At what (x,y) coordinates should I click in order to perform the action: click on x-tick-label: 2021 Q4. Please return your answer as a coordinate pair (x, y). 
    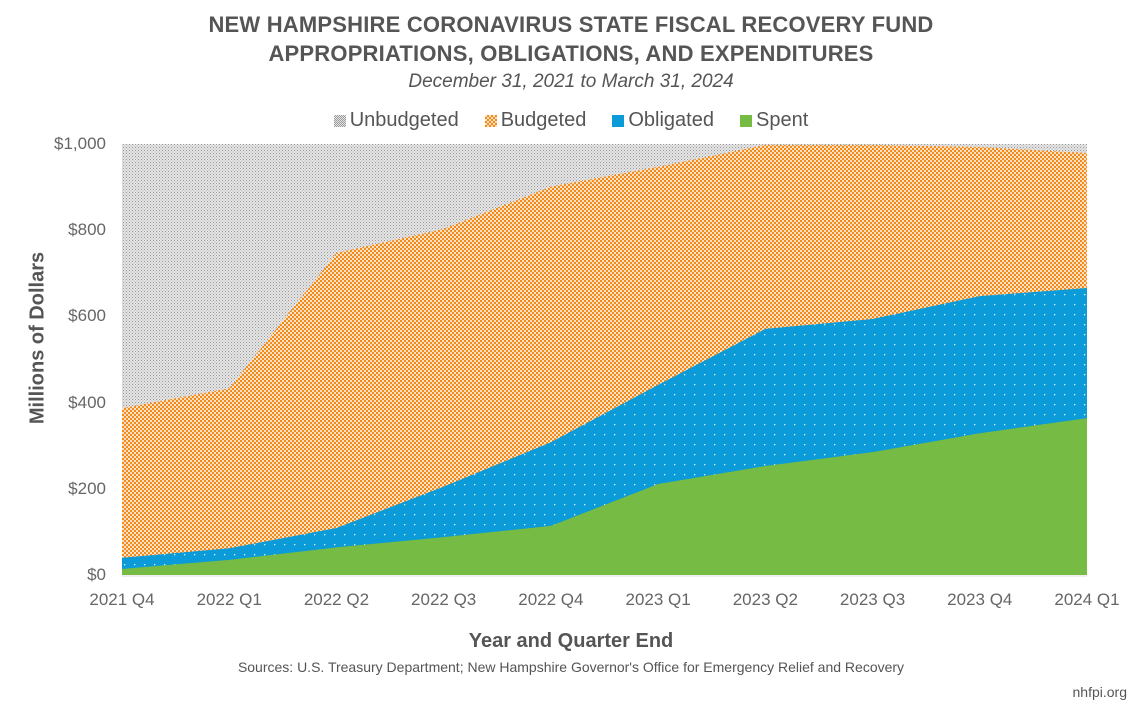
    Looking at the image, I should click on (122, 599).